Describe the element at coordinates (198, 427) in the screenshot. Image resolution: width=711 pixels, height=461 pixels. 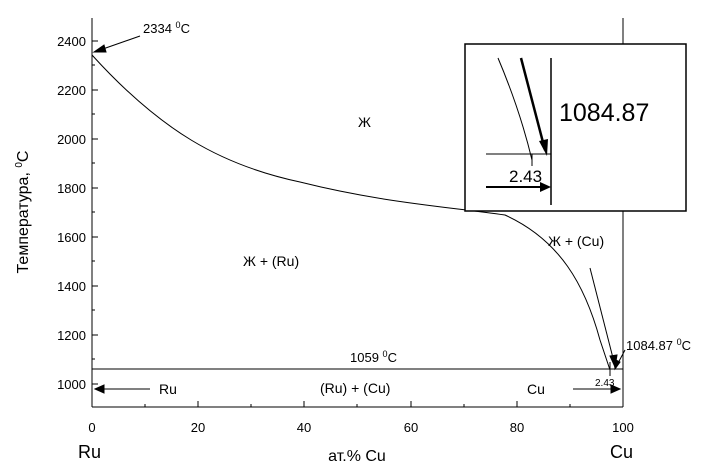
I see `x-tick-label: 20` at that location.